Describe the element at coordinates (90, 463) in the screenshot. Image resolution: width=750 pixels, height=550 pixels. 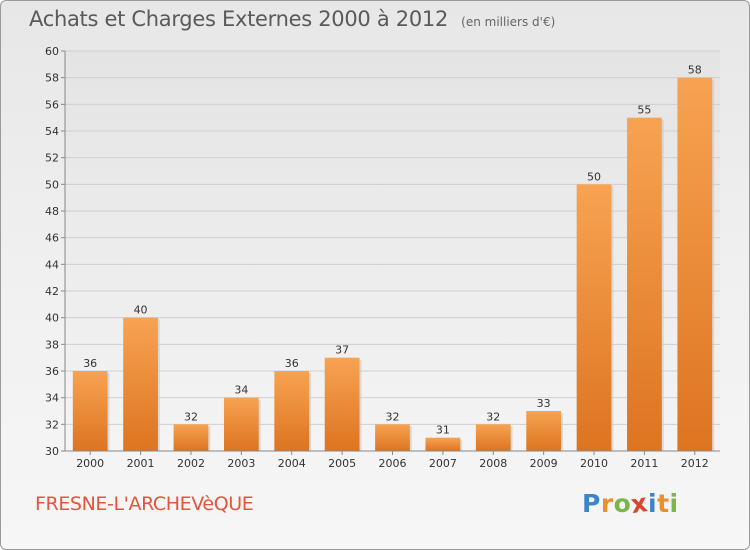
I see `x-tick-label: 2000` at that location.